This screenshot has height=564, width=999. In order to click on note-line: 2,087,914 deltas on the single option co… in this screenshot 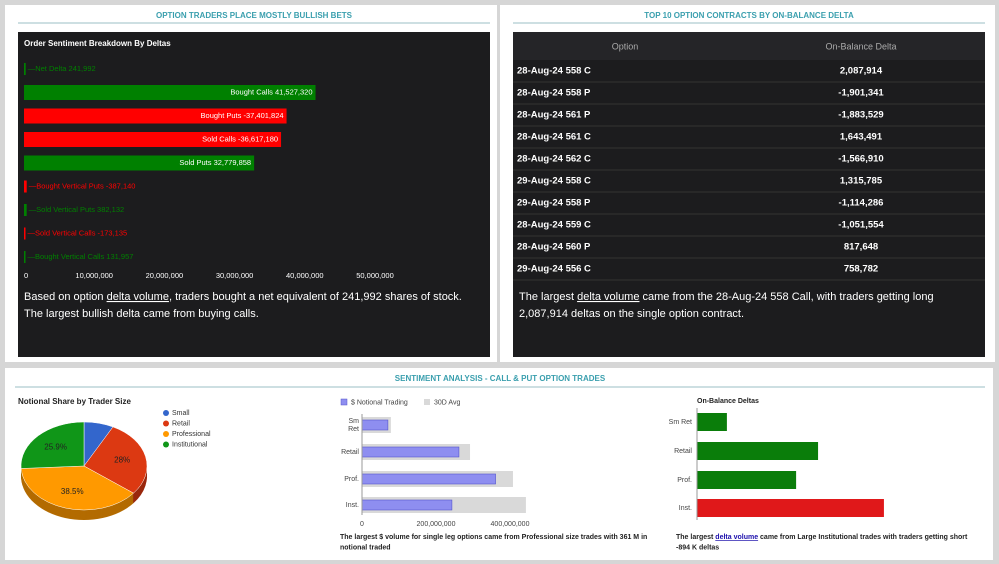, I will do `click(631, 314)`.